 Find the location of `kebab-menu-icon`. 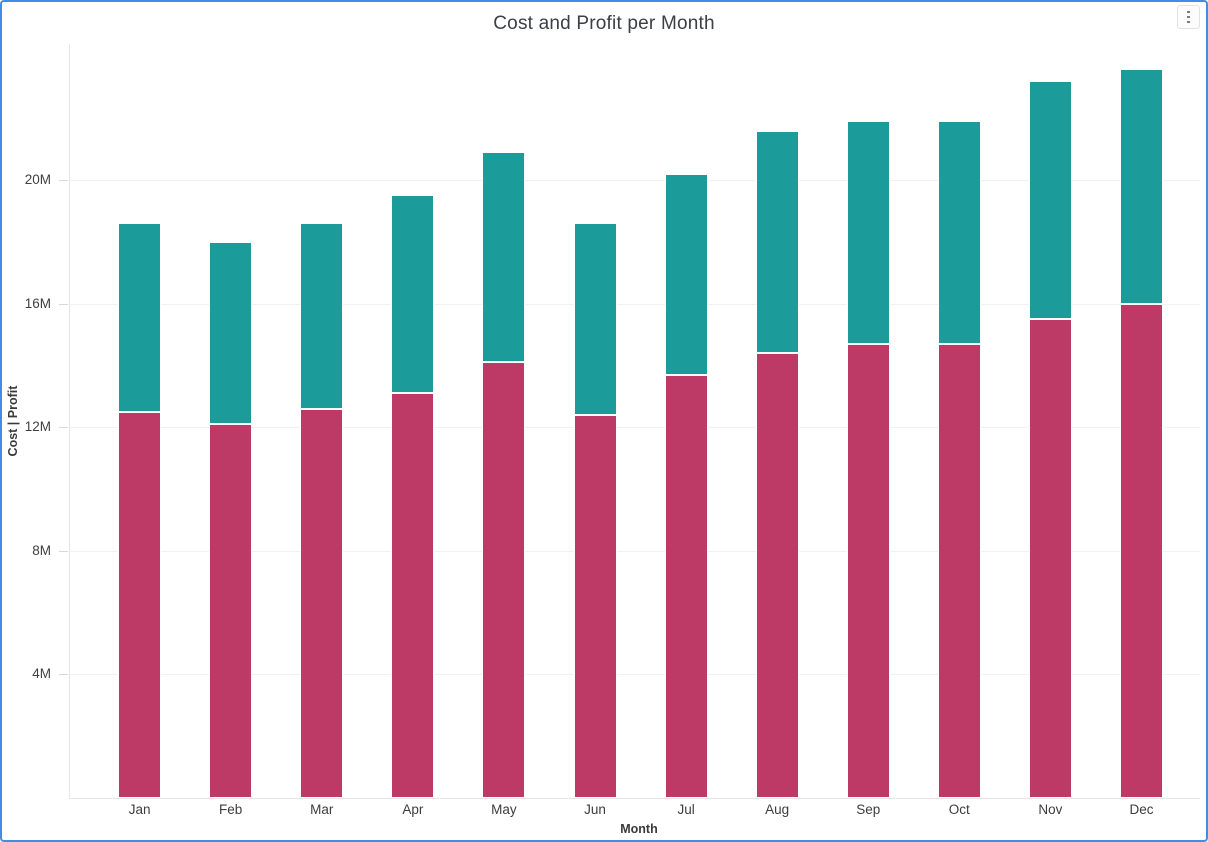

kebab-menu-icon is located at coordinates (1188, 17).